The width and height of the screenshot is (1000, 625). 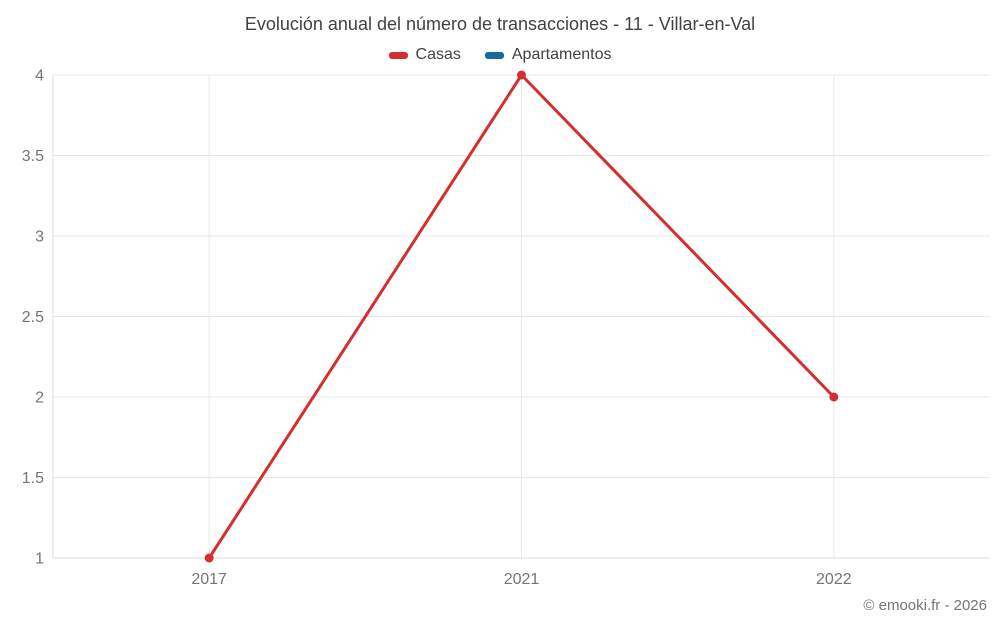 What do you see at coordinates (398, 55) in the screenshot?
I see `legend-swatch-casas` at bounding box center [398, 55].